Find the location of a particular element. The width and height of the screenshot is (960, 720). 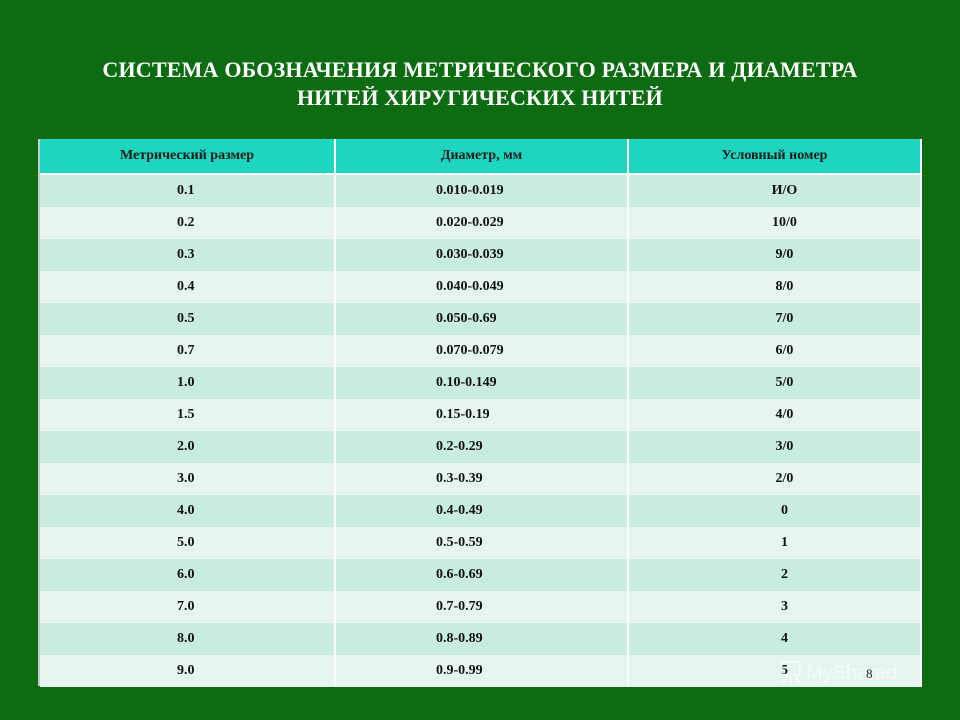

cell-diameter: 0.15-0.19 is located at coordinates (482, 415).